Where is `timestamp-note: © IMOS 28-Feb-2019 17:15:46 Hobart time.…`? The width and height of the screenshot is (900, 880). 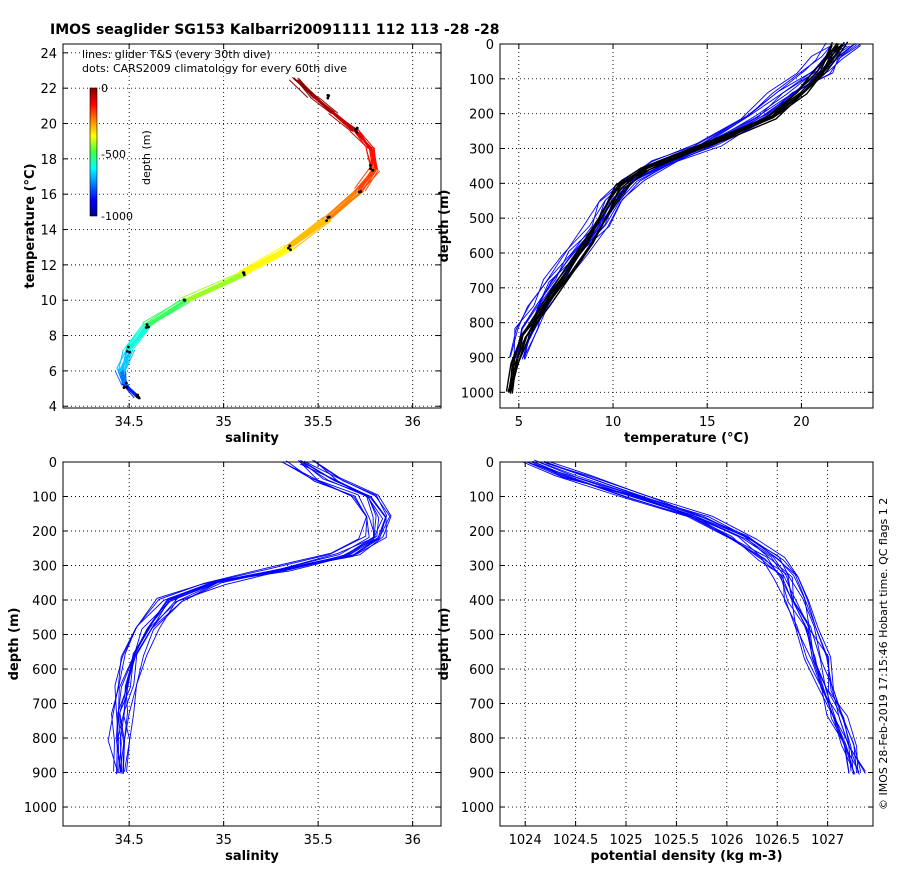 timestamp-note: © IMOS 28-Feb-2019 17:15:46 Hobart time.… is located at coordinates (883, 654).